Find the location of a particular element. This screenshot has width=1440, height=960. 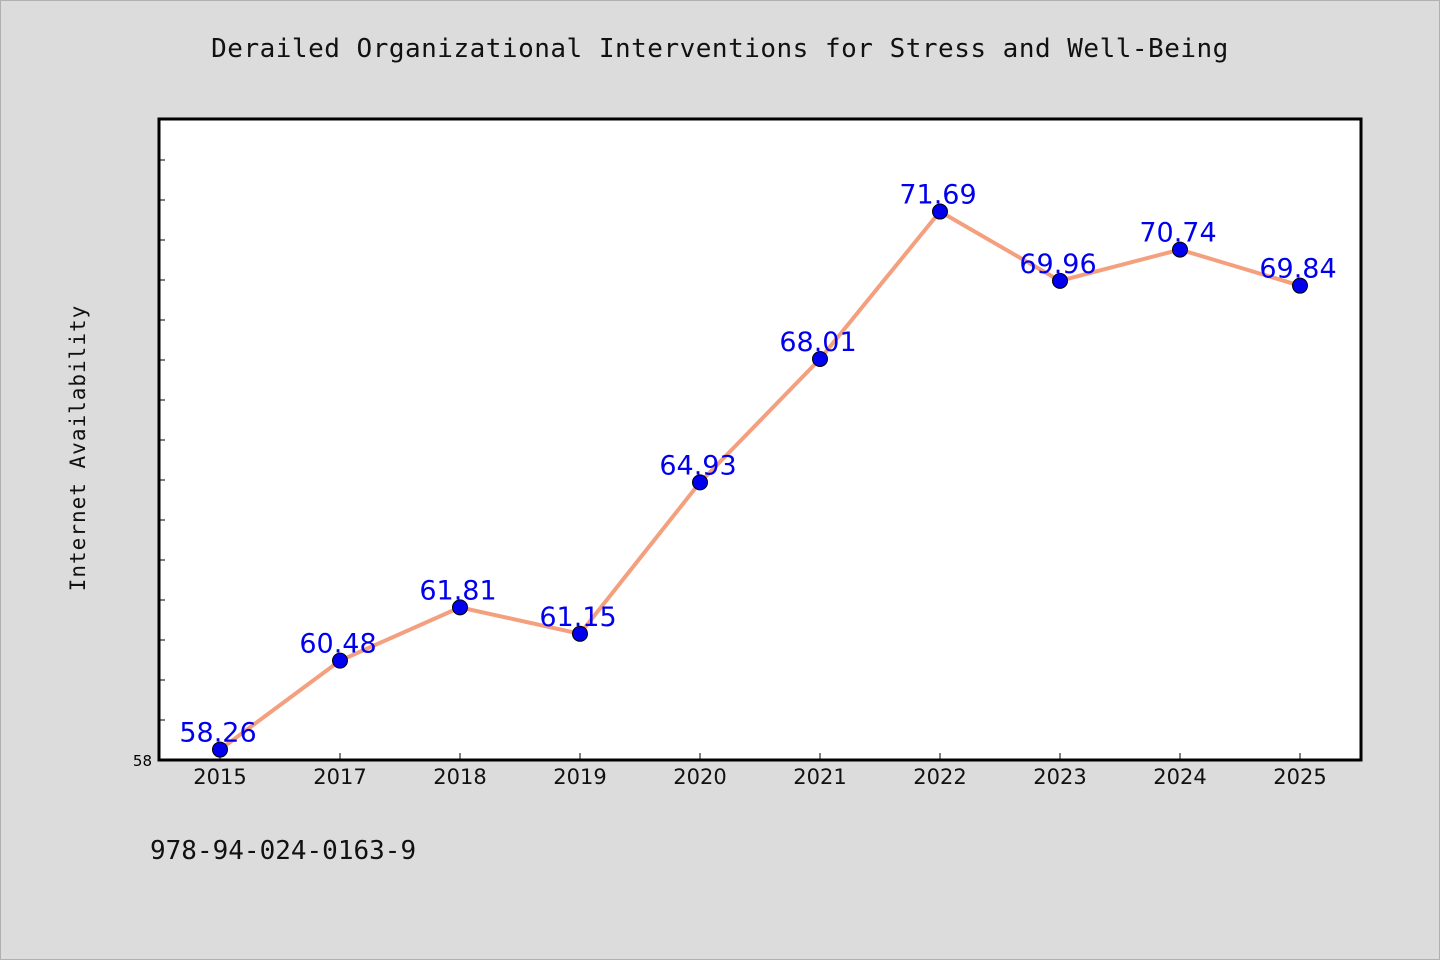

y-axis-ticks: 58 is located at coordinates (149, 444).